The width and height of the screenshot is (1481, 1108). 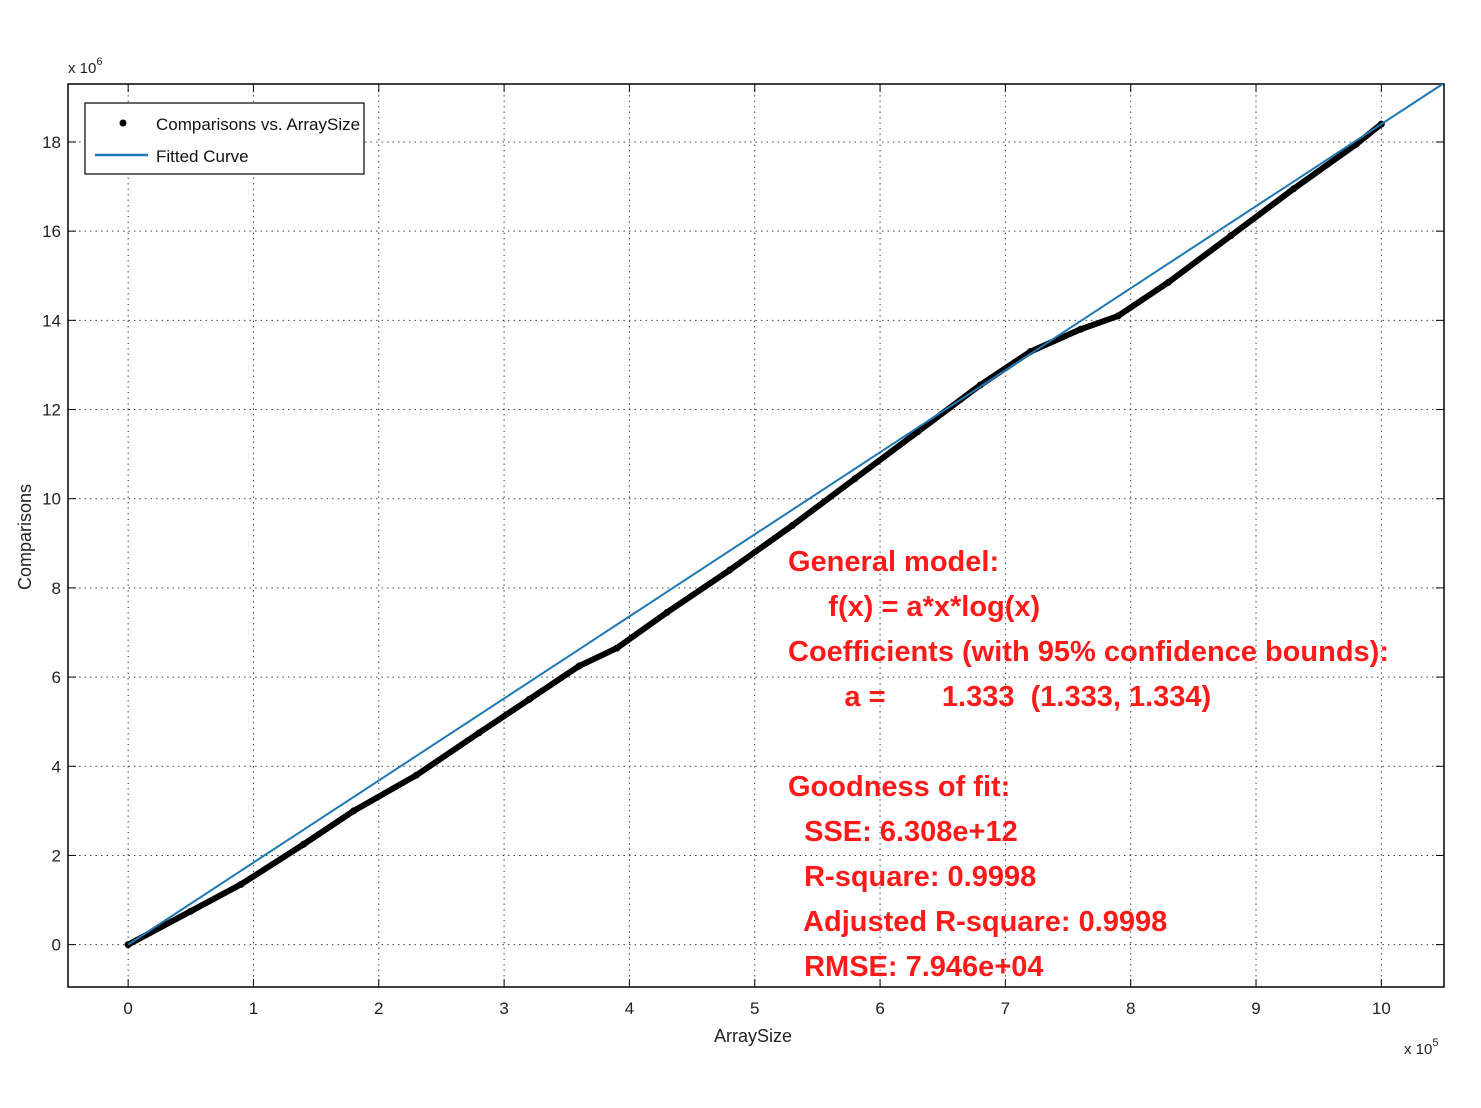 What do you see at coordinates (51, 231) in the screenshot?
I see `y-tick-label: 16` at bounding box center [51, 231].